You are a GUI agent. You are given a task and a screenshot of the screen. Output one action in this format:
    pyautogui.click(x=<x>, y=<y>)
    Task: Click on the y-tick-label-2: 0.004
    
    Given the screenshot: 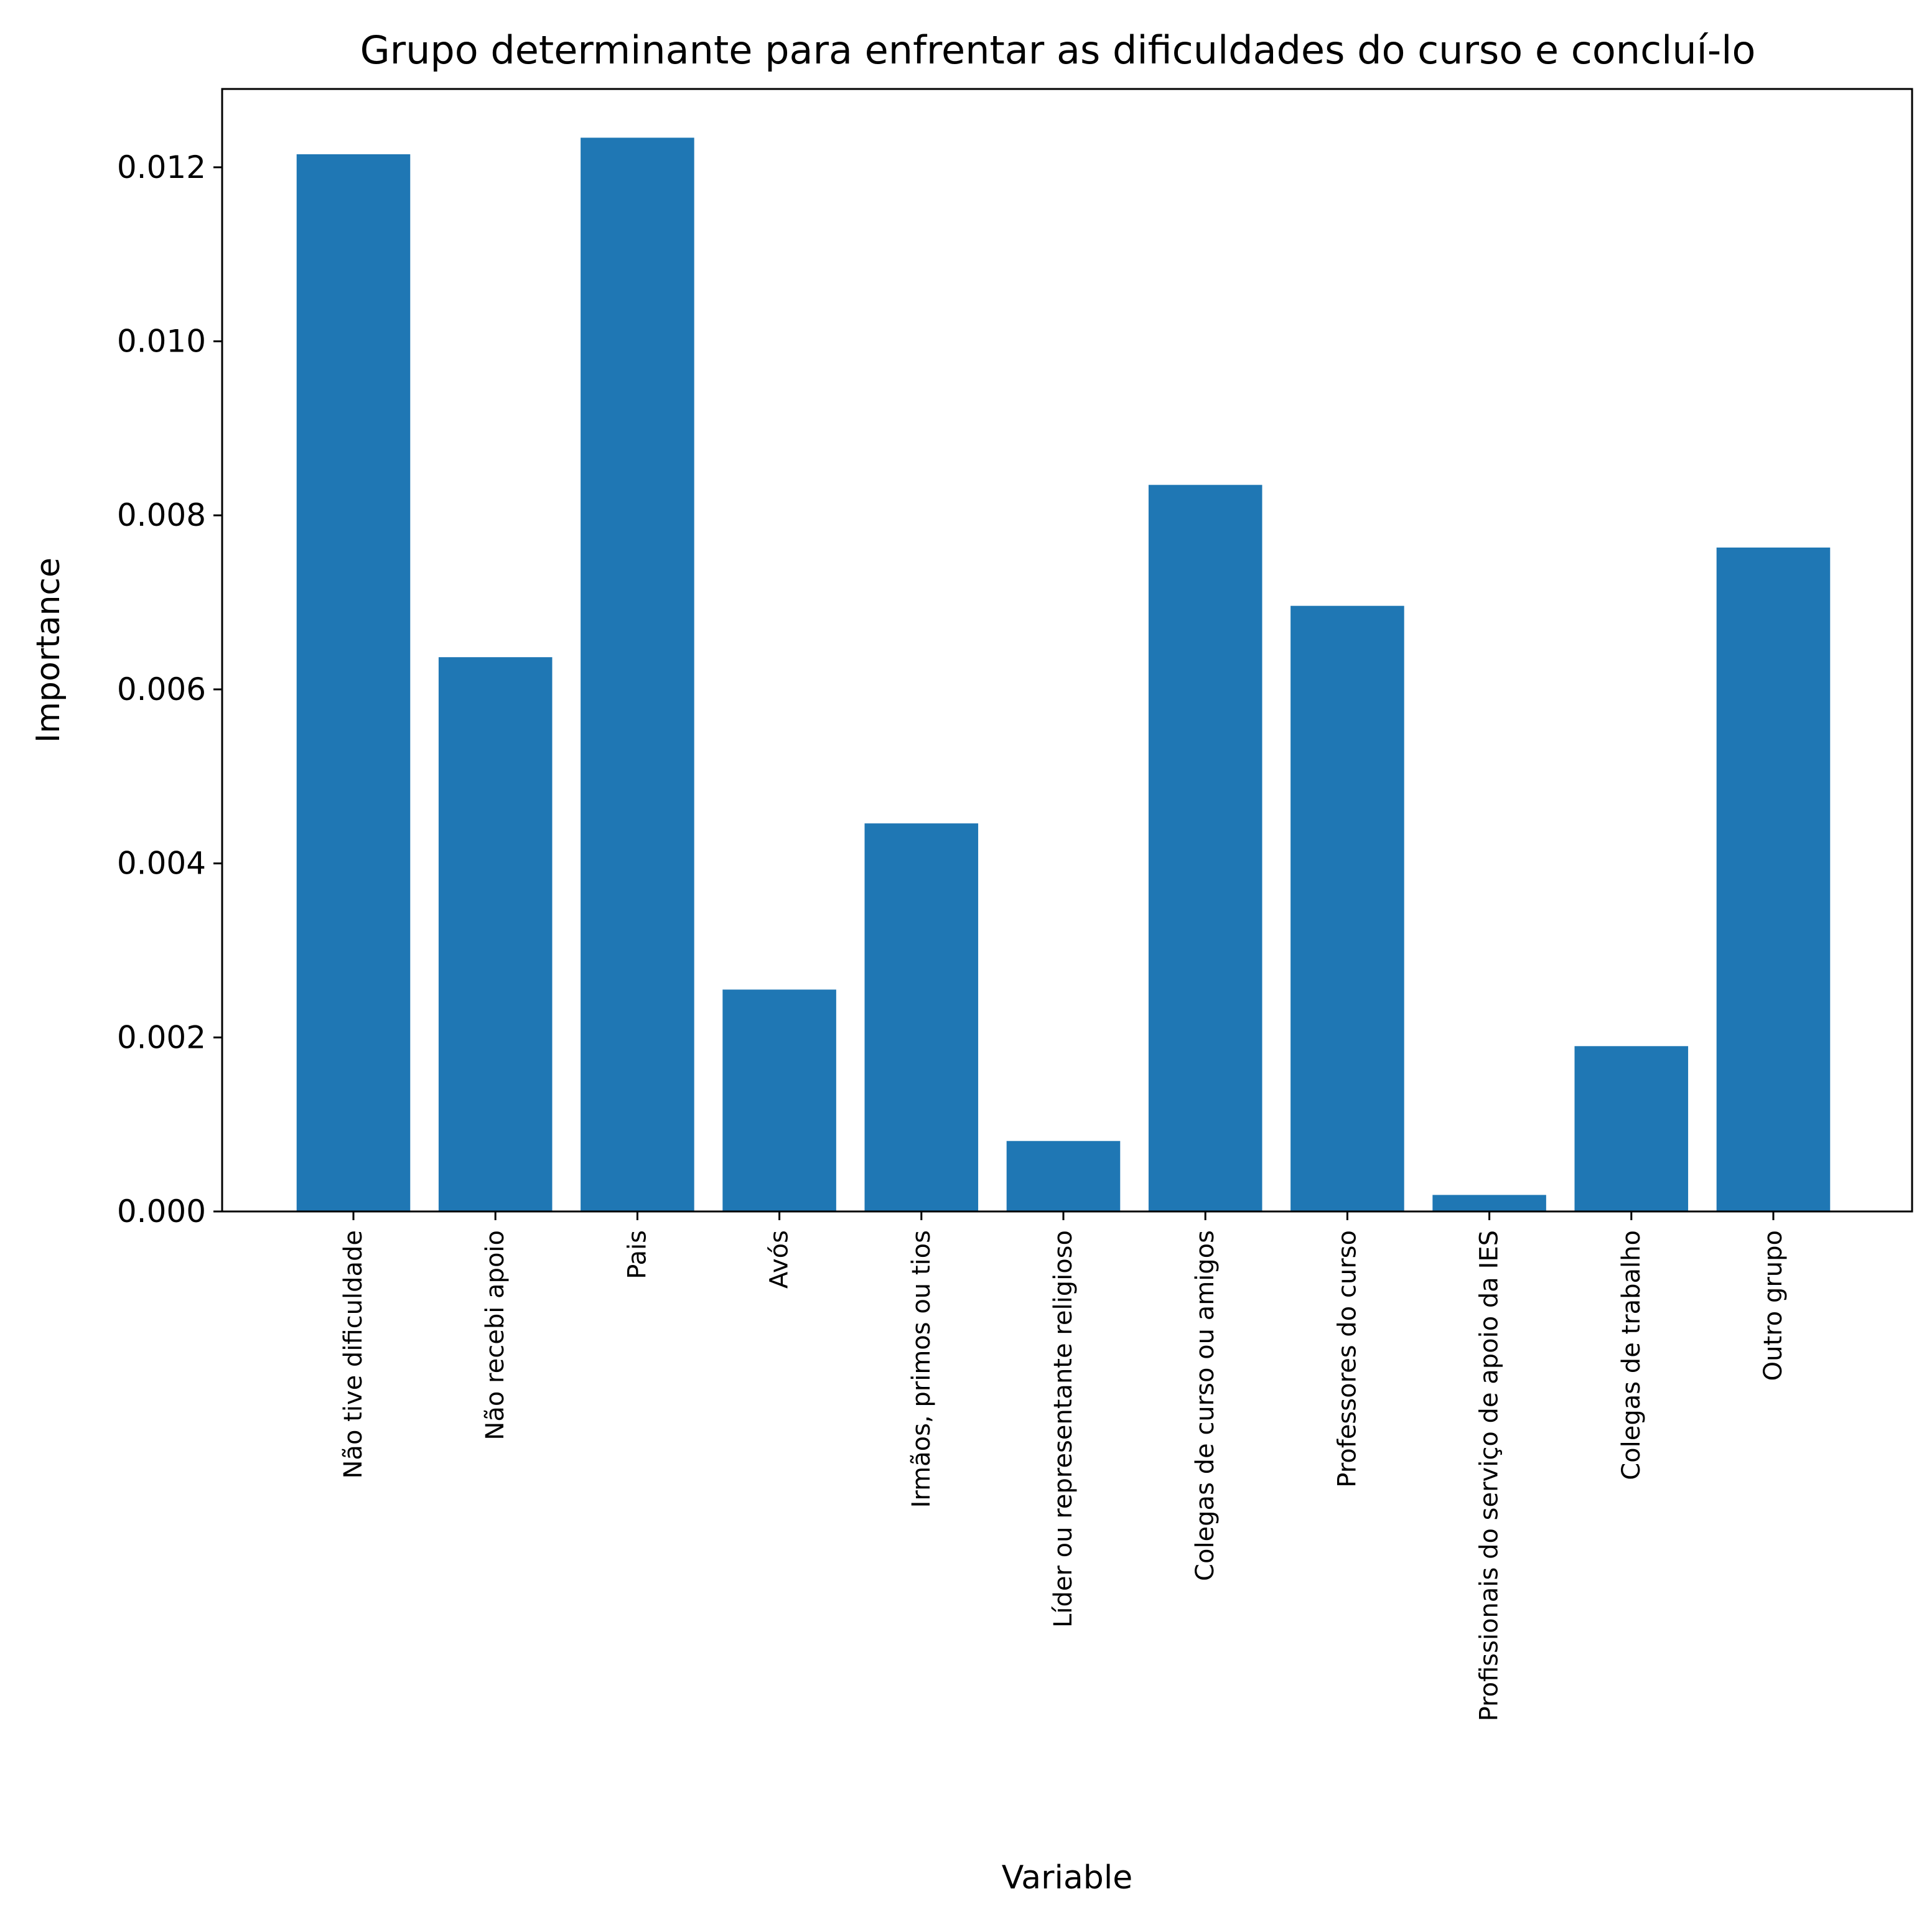 What is the action you would take?
    pyautogui.click(x=161, y=864)
    